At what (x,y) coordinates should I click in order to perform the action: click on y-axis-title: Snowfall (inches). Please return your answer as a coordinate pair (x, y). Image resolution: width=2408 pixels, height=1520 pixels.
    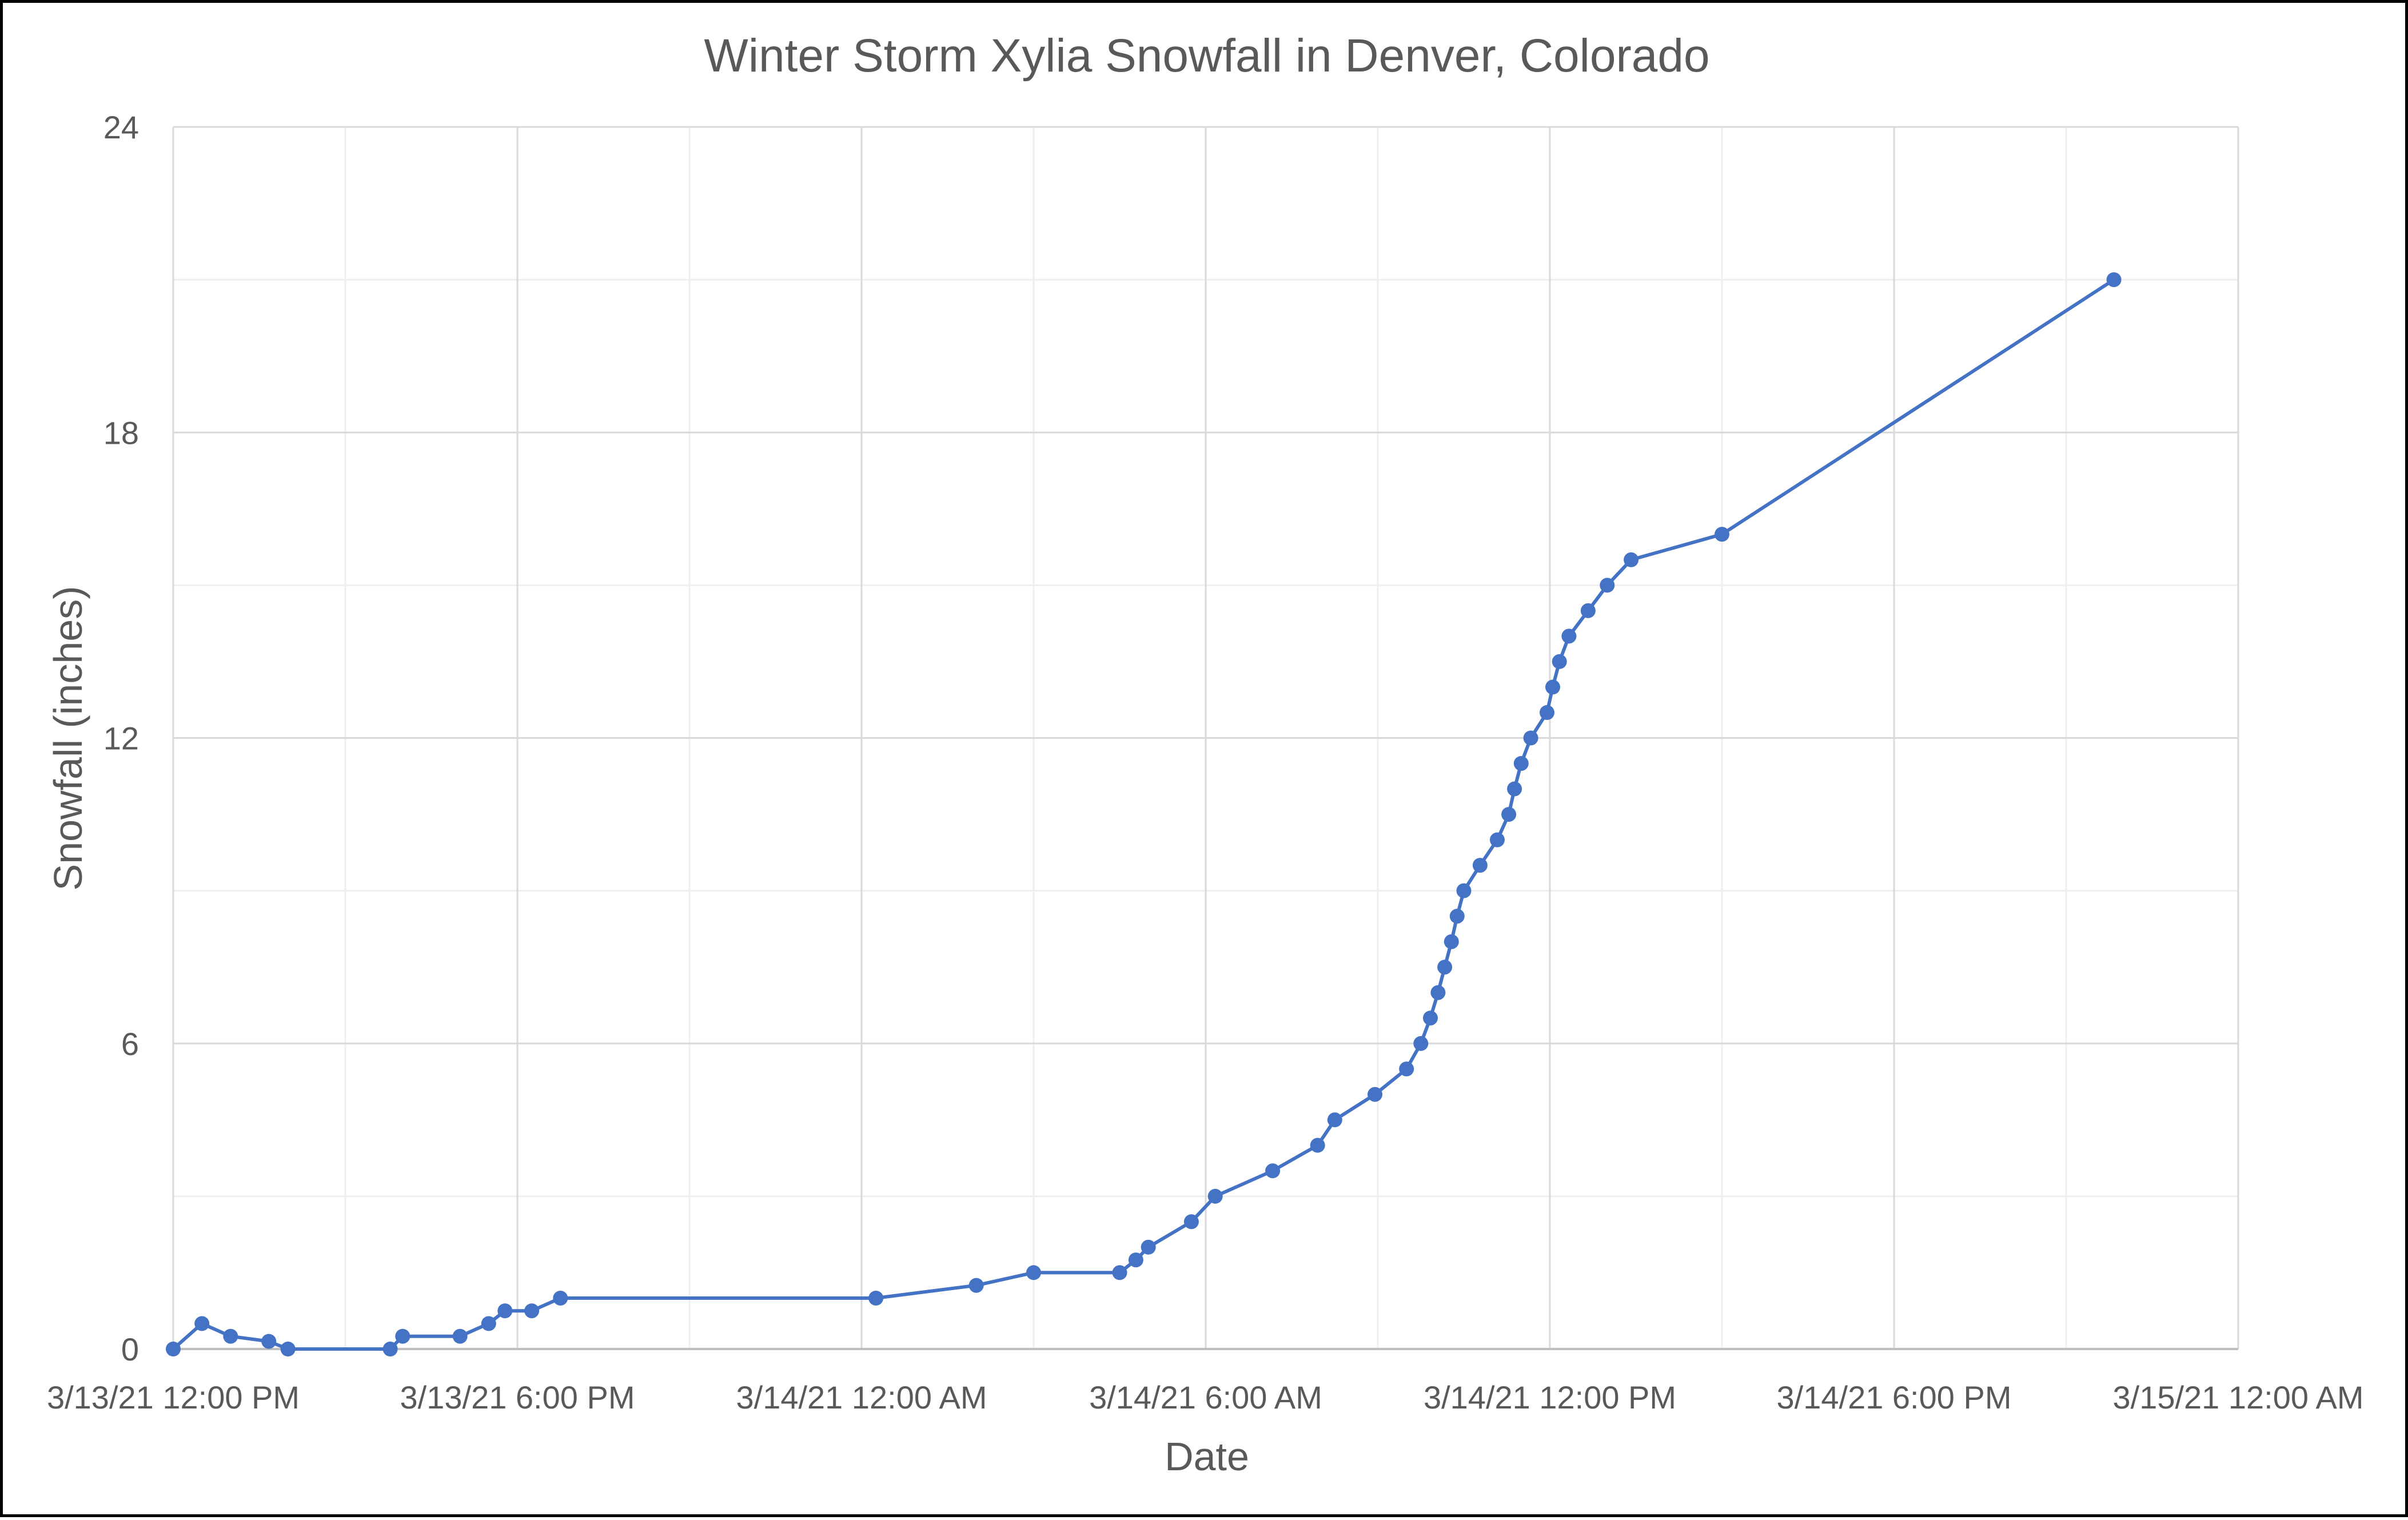
    Looking at the image, I should click on (68, 739).